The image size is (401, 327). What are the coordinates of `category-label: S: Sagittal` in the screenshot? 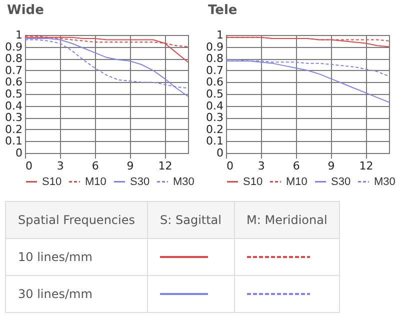 It's located at (191, 220).